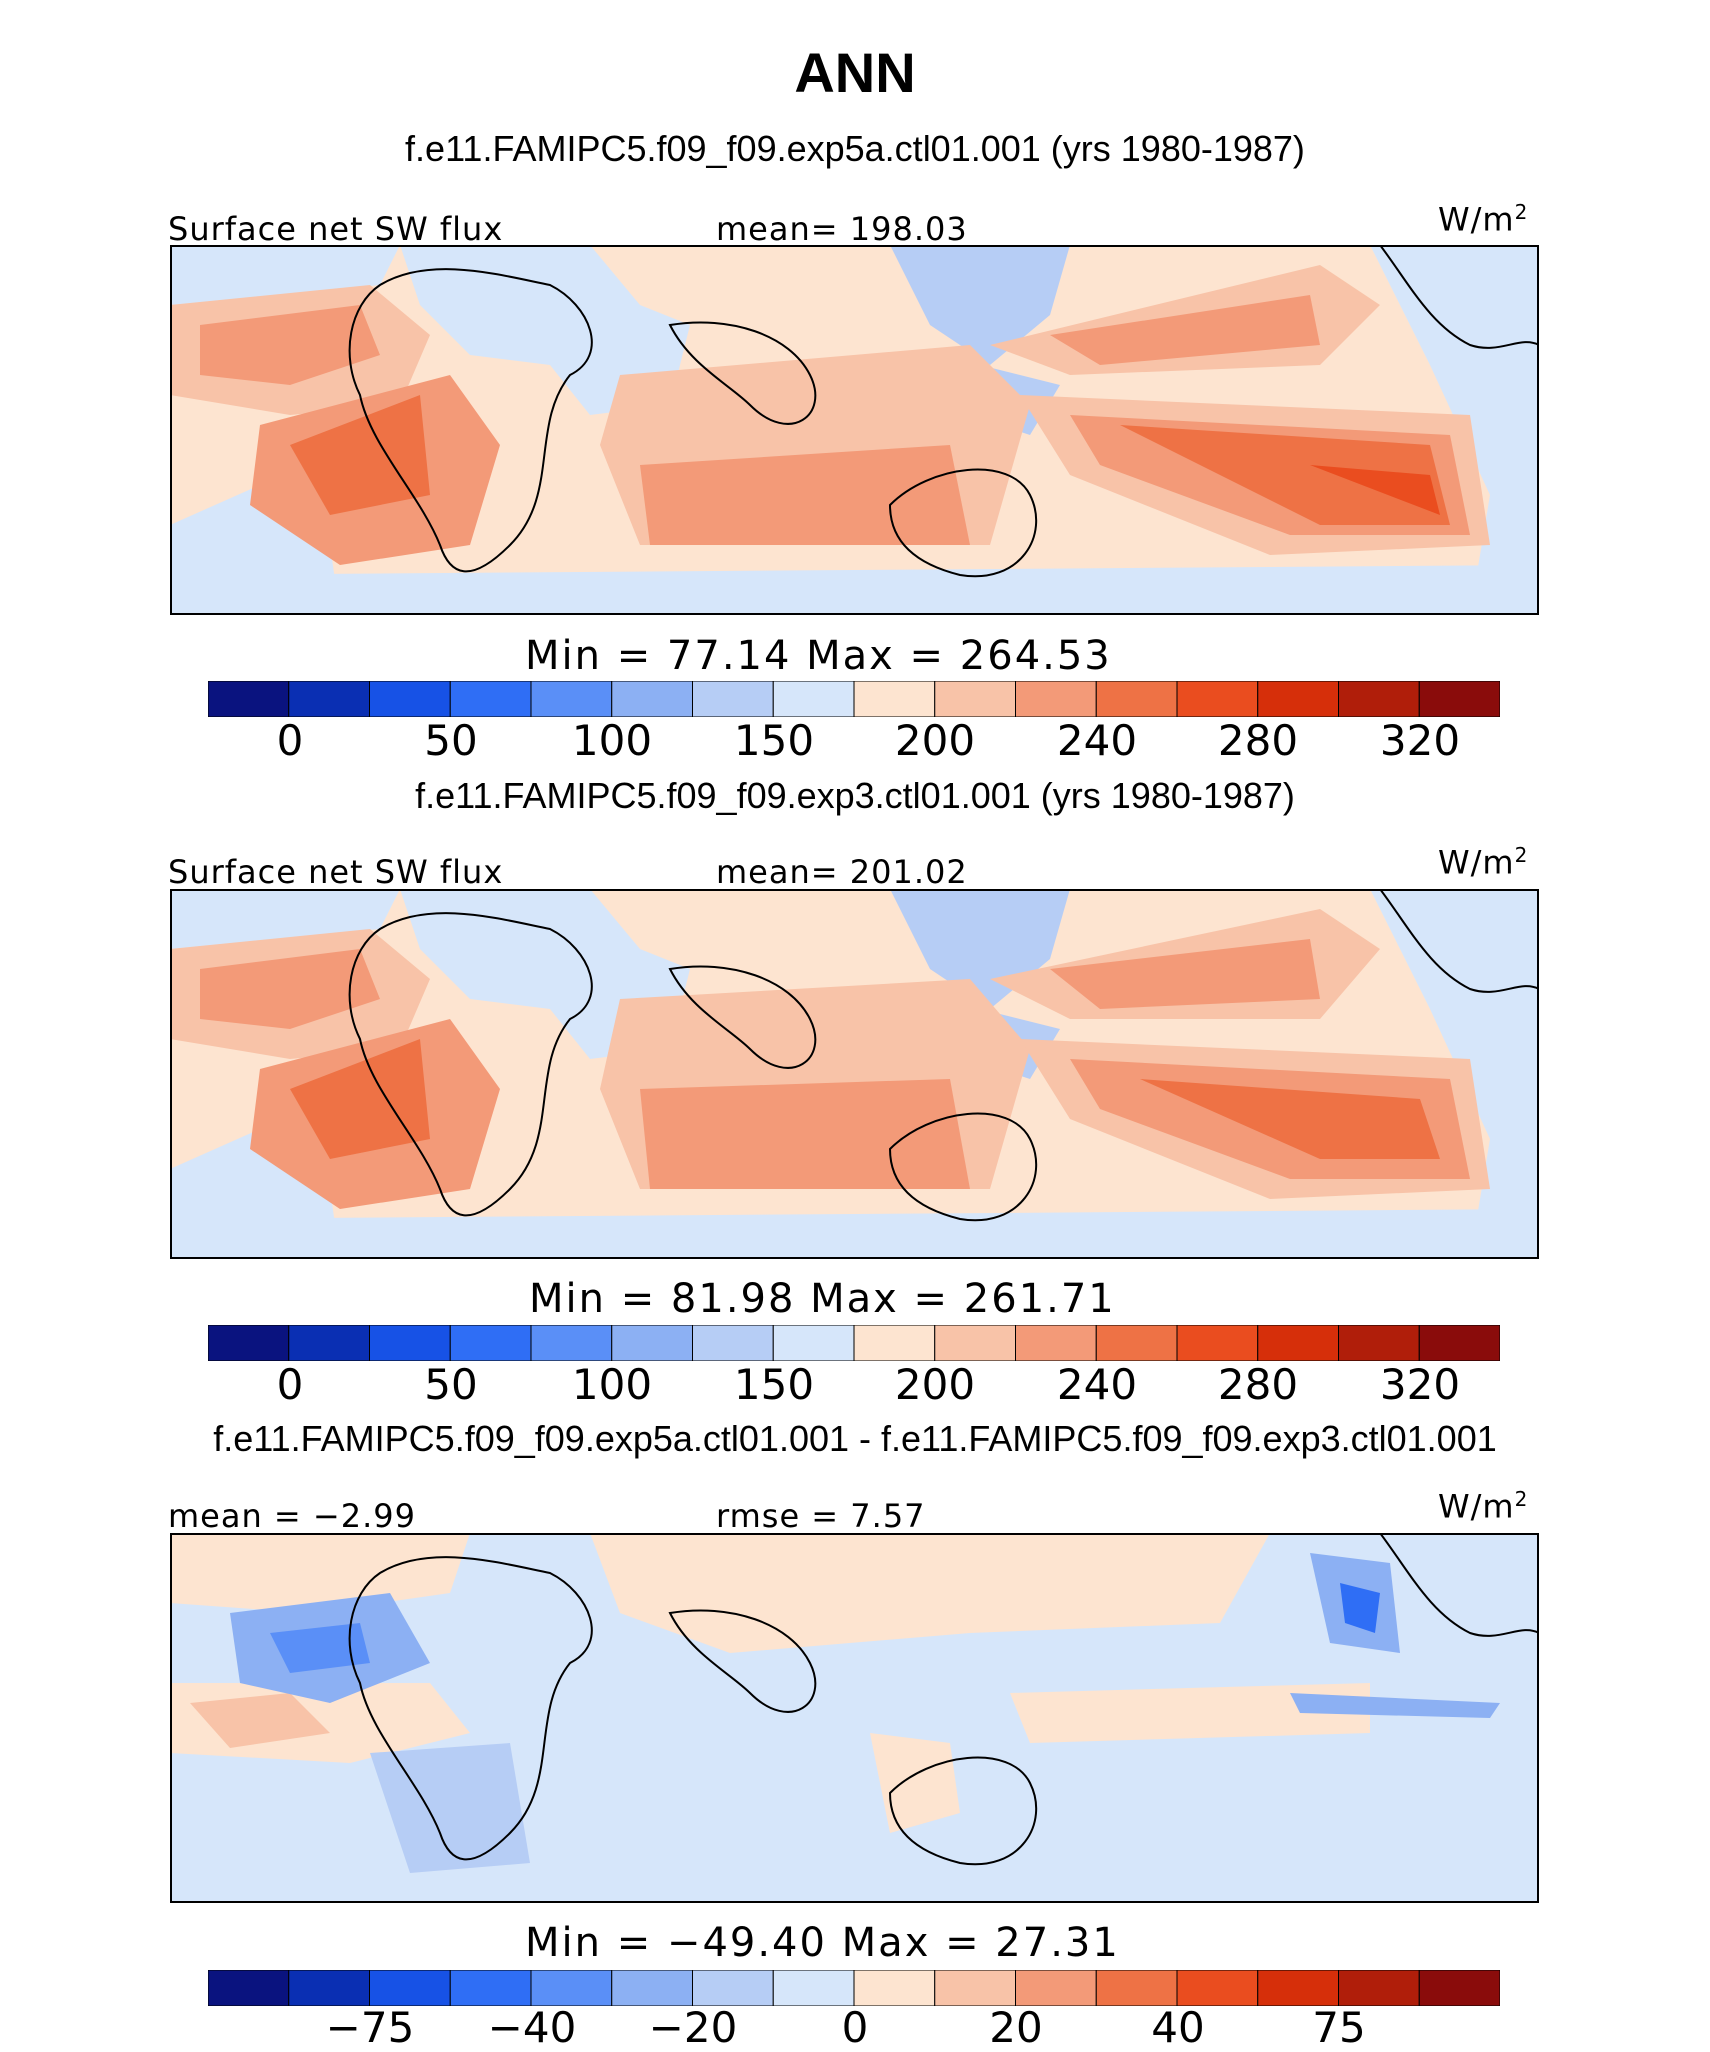 Image resolution: width=1710 pixels, height=2052 pixels. Describe the element at coordinates (370, 2027) in the screenshot. I see `panel-3-tick: −75` at that location.